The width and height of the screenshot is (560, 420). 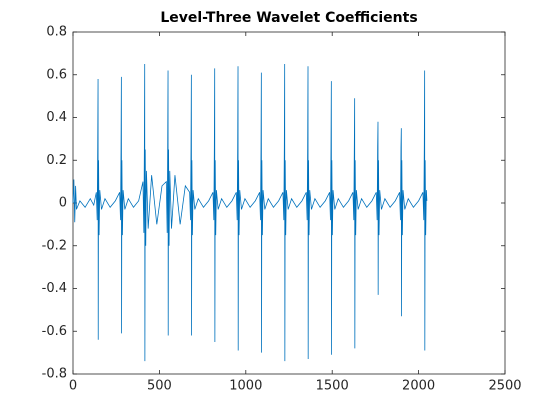 I want to click on x-tick-label: 2000, so click(x=418, y=386).